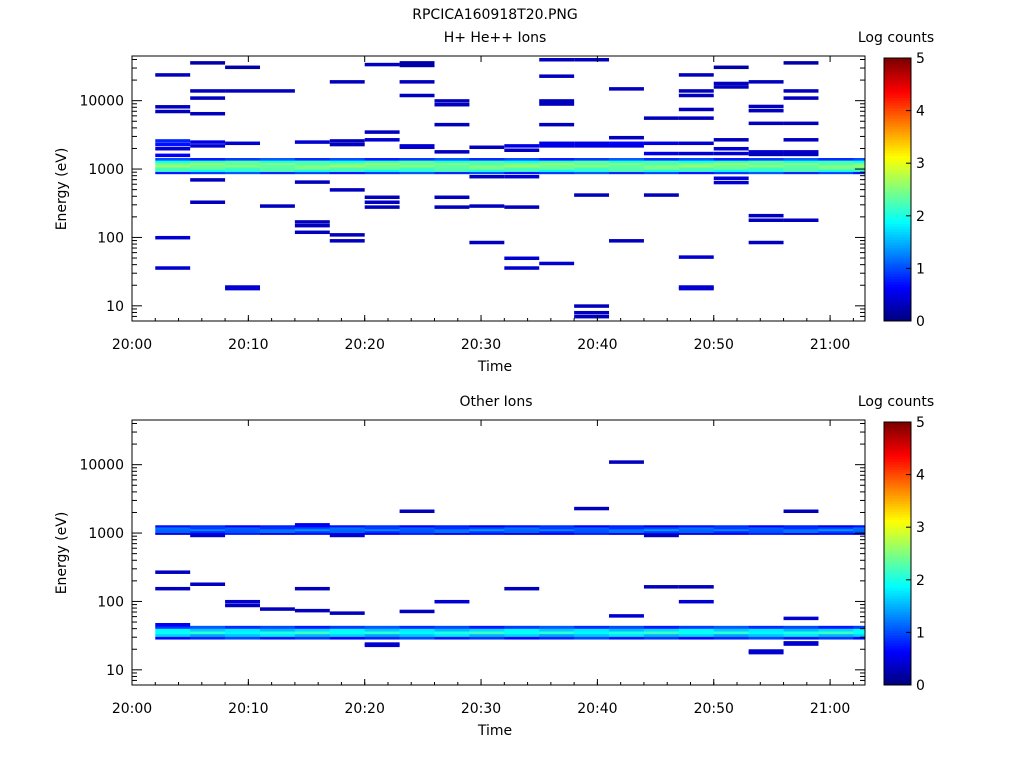  Describe the element at coordinates (920, 217) in the screenshot. I see `colorbar-tick-label: 2` at that location.